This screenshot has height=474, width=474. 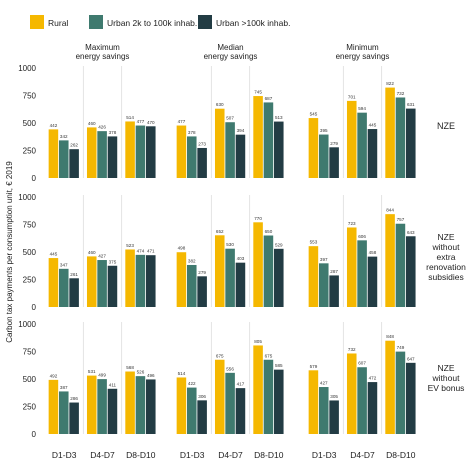 What do you see at coordinates (54, 375) in the screenshot?
I see `bar-value-label: 492` at bounding box center [54, 375].